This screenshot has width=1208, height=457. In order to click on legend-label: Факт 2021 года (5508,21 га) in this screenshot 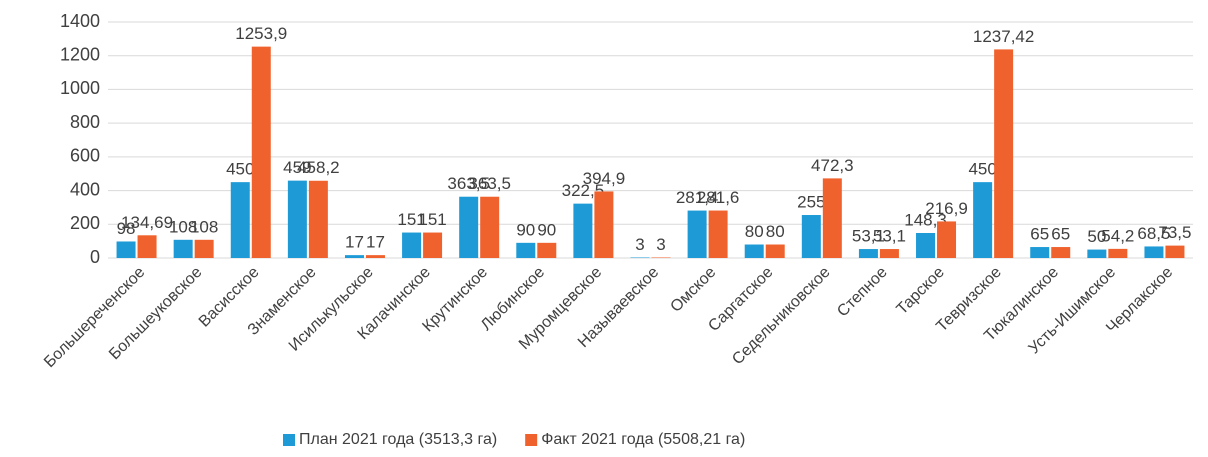, I will do `click(643, 439)`.